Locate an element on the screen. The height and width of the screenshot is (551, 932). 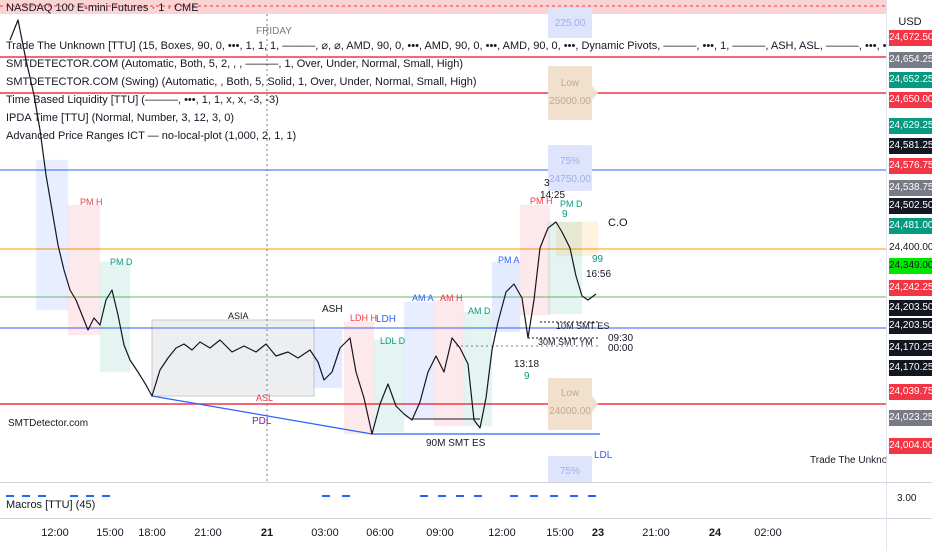
price-tag: 24,672.50 is located at coordinates (910, 38).